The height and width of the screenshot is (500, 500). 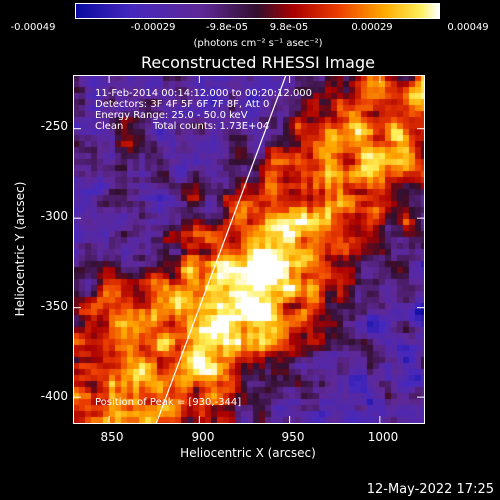 What do you see at coordinates (54, 306) in the screenshot?
I see `y-tick-label: -350` at bounding box center [54, 306].